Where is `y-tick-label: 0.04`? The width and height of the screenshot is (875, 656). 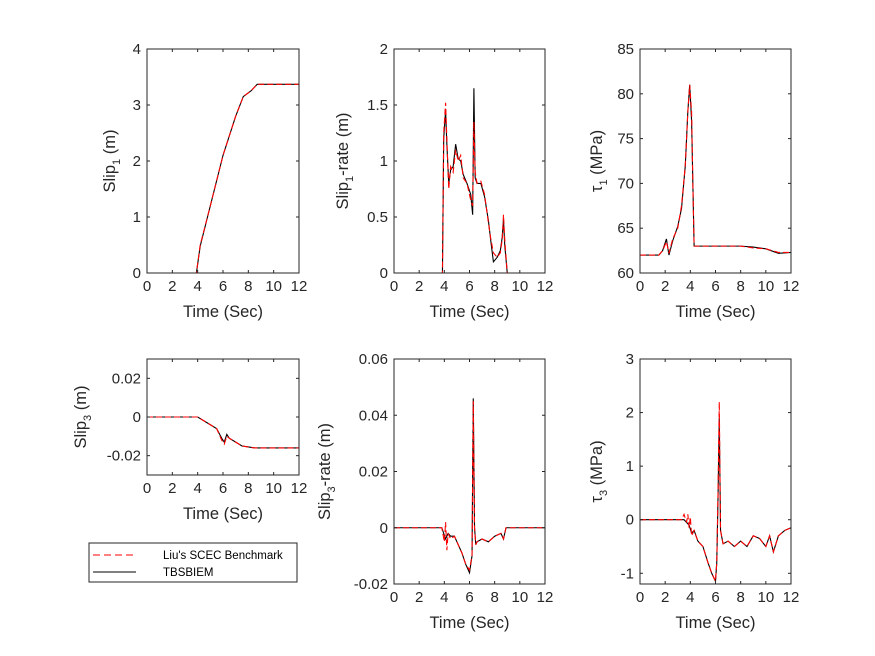
y-tick-label: 0.04 is located at coordinates (373, 415).